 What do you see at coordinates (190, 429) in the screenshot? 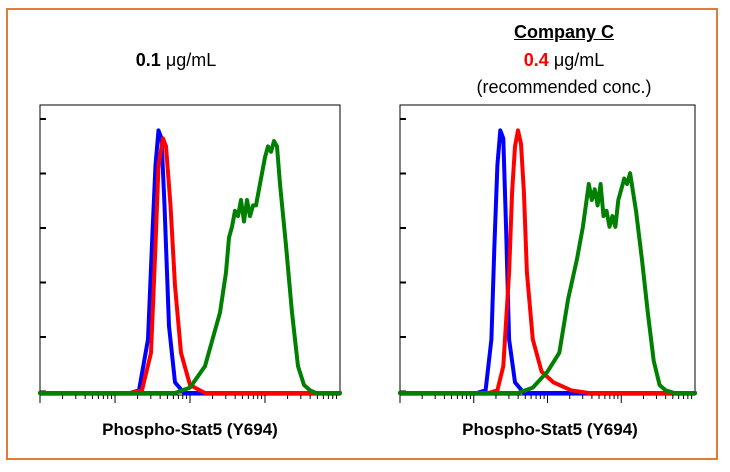
I see `panel-1-xlabel: Phospho-Stat5 (Y694)` at bounding box center [190, 429].